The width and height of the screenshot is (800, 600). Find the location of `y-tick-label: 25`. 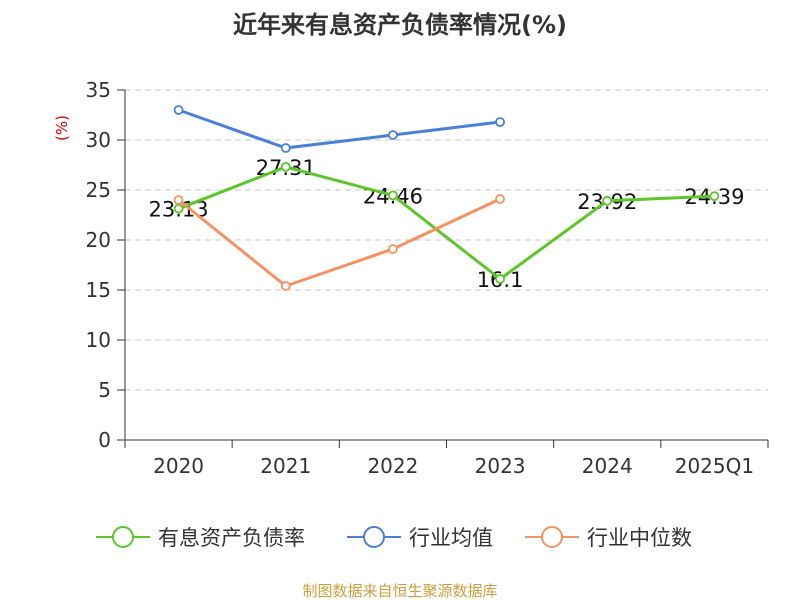

y-tick-label: 25 is located at coordinates (98, 190).